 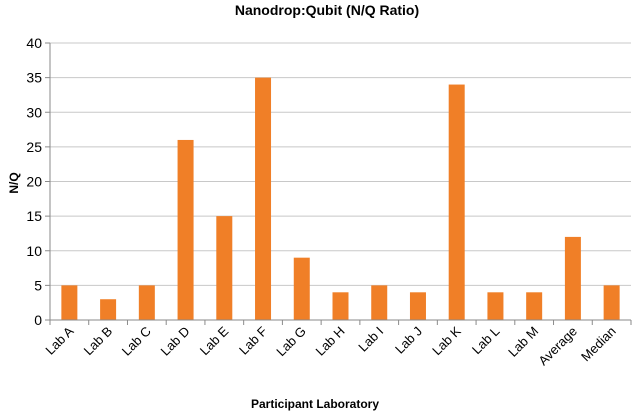 I want to click on y-tick-label: 25, so click(x=34, y=147).